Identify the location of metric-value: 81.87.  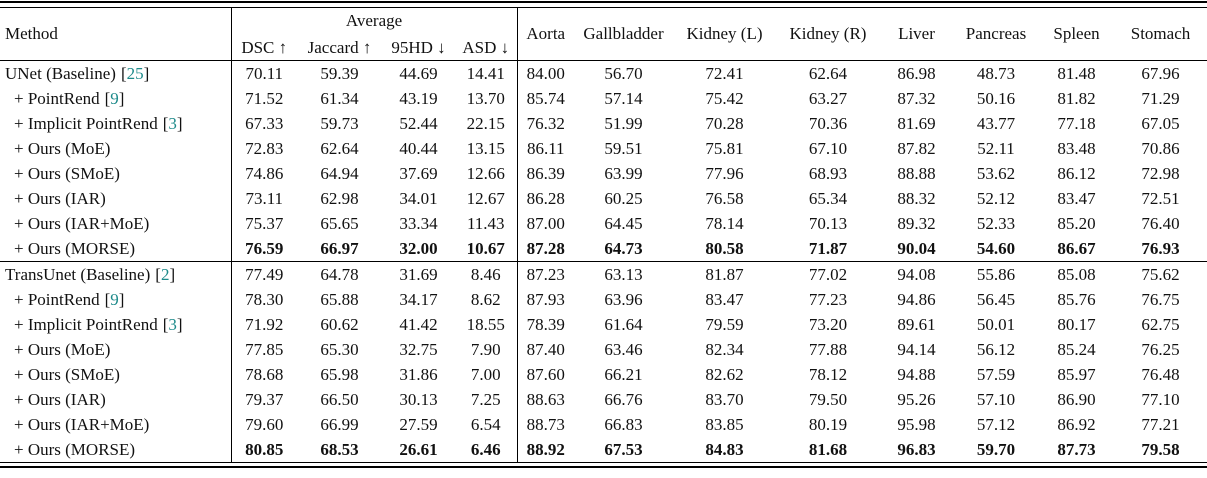
(724, 273).